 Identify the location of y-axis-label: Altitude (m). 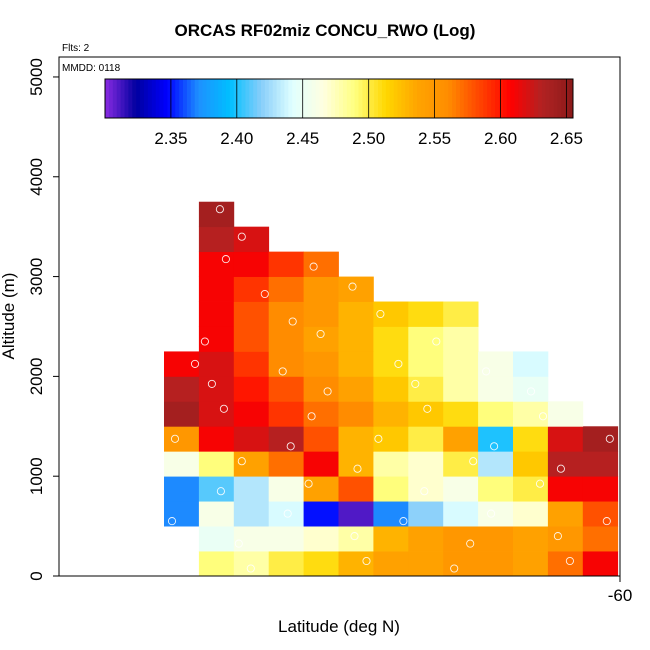
(9, 316).